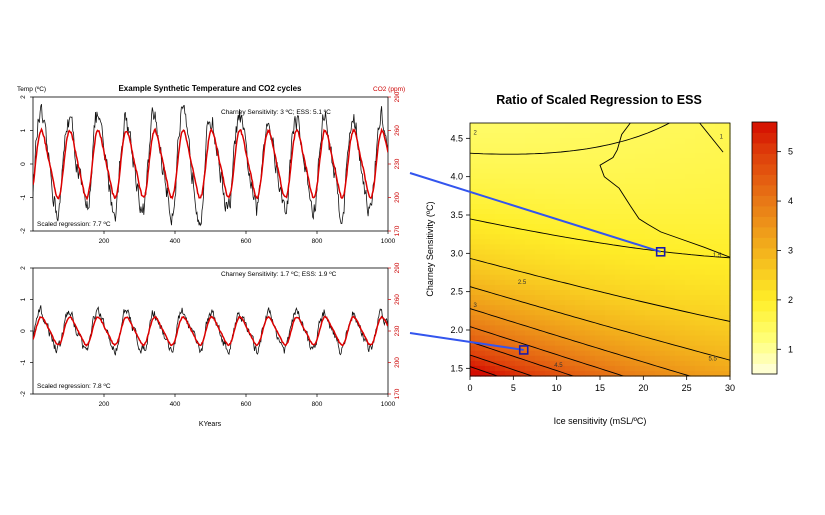 Image resolution: width=825 pixels, height=515 pixels. What do you see at coordinates (484, 371) in the screenshot?
I see `contour-line` at bounding box center [484, 371].